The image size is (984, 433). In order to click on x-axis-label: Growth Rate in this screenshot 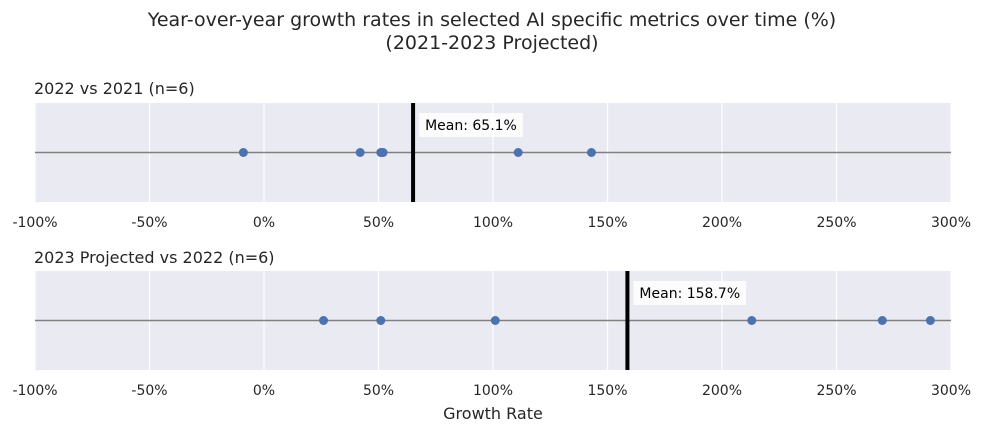, I will do `click(493, 413)`.